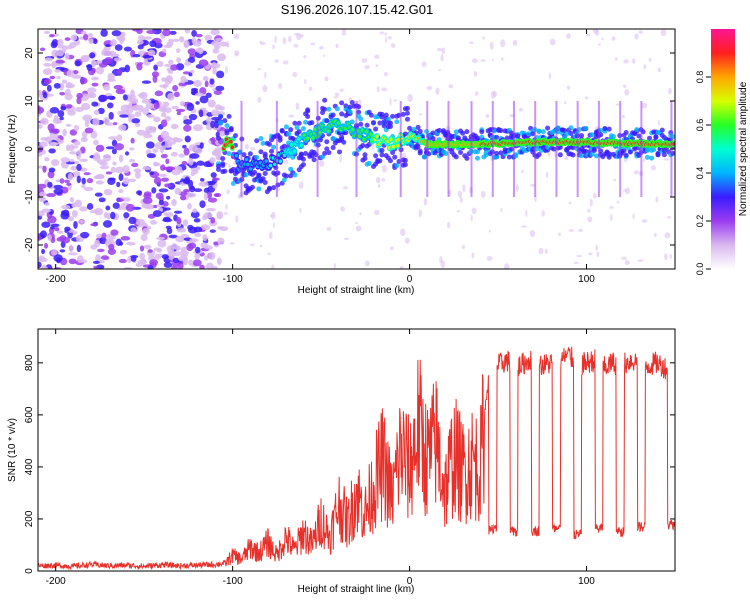 The image size is (750, 600). What do you see at coordinates (723, 149) in the screenshot?
I see `colorbar-scale` at bounding box center [723, 149].